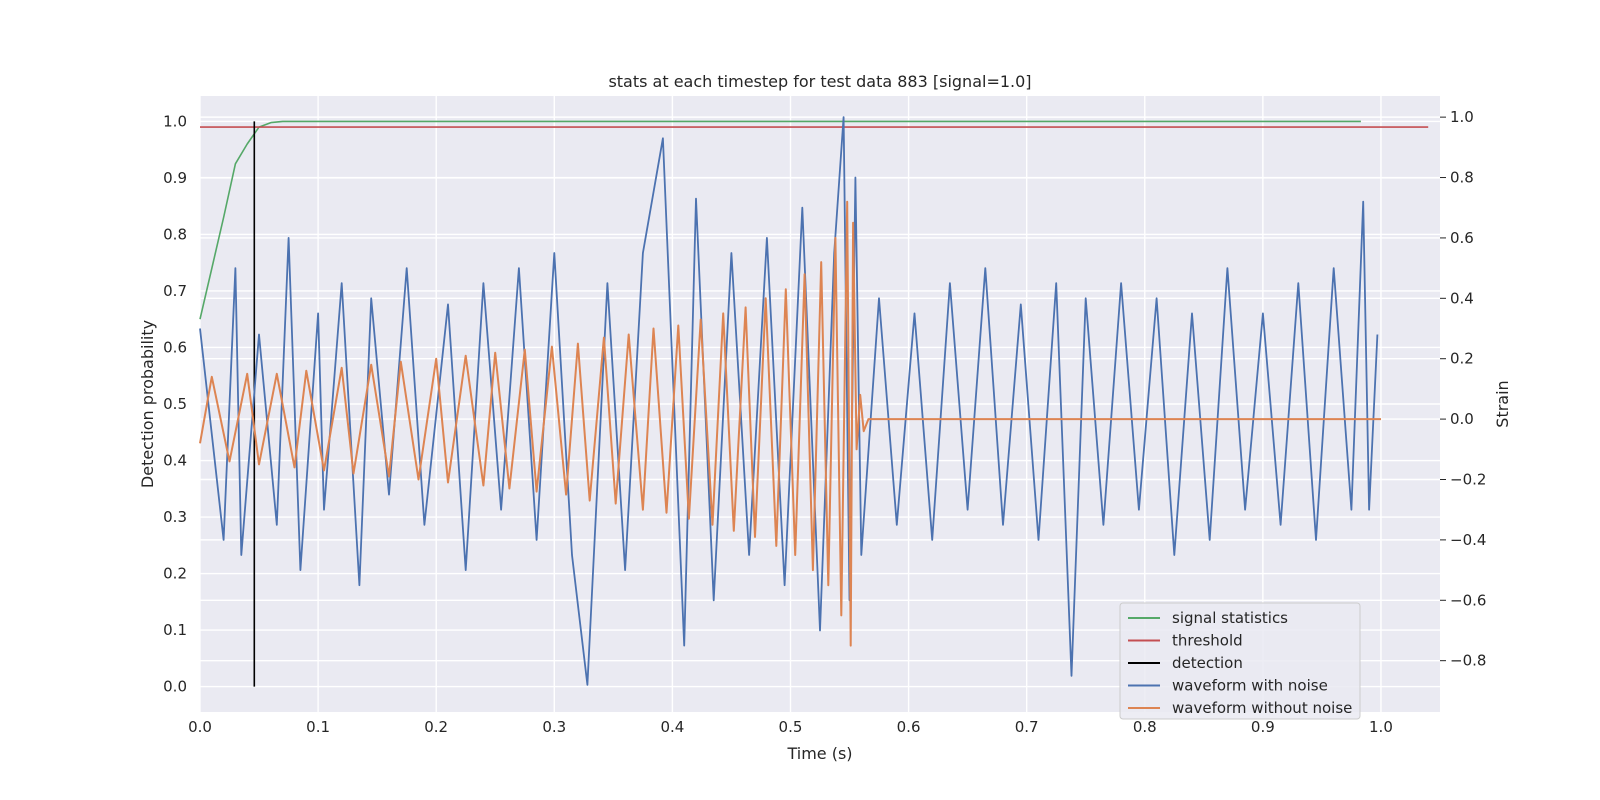 Image resolution: width=1600 pixels, height=800 pixels. I want to click on legend-label: threshold, so click(1207, 641).